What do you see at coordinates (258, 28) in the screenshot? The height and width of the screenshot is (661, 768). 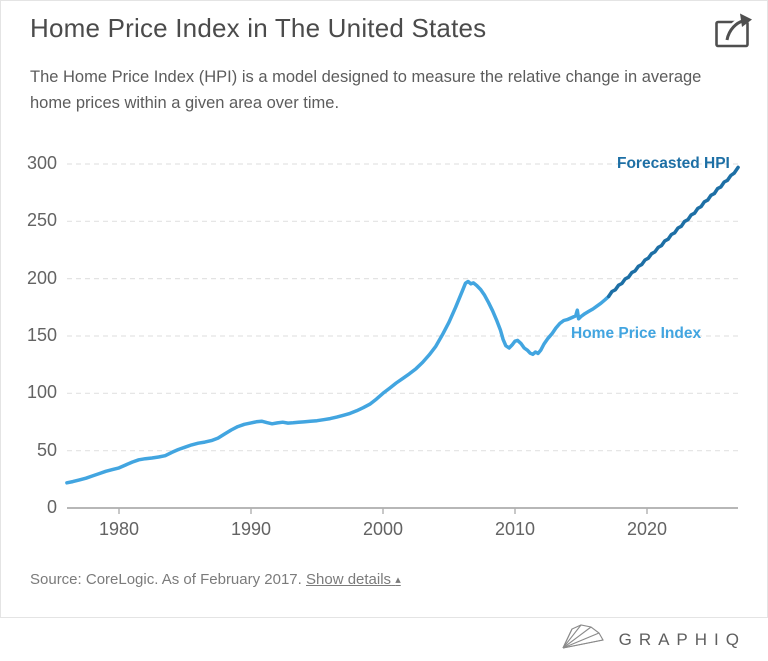 I see `page-title: Home Price Index in The United States` at bounding box center [258, 28].